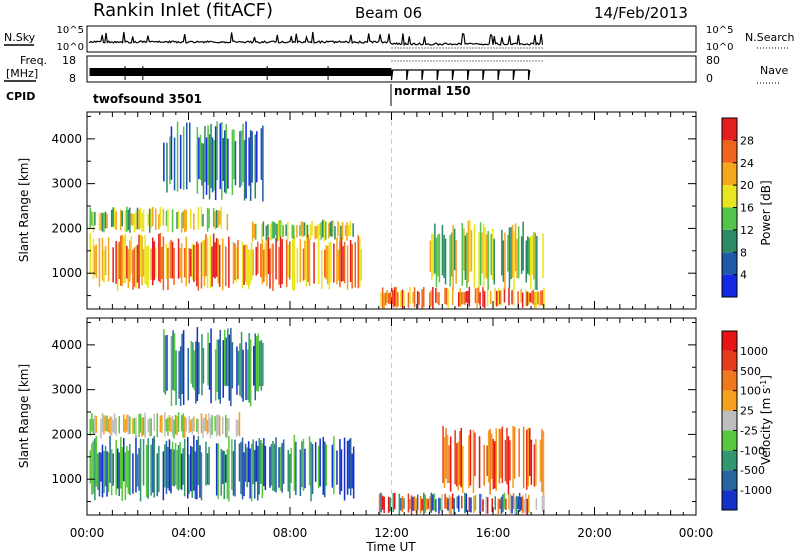  I want to click on colorbar-tick-label: 16, so click(747, 208).